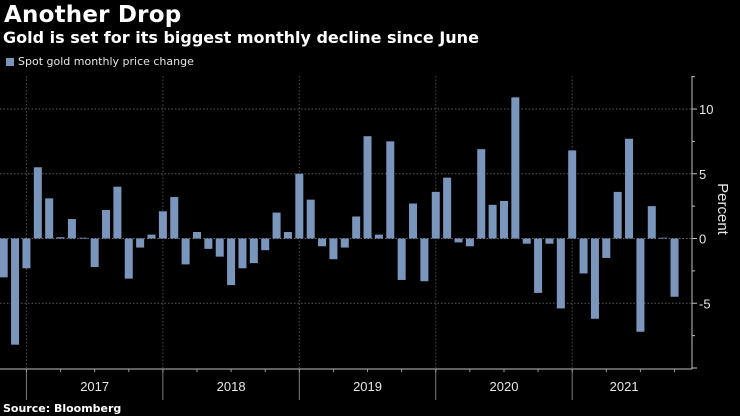  What do you see at coordinates (702, 174) in the screenshot?
I see `y-tick-label: 5` at bounding box center [702, 174].